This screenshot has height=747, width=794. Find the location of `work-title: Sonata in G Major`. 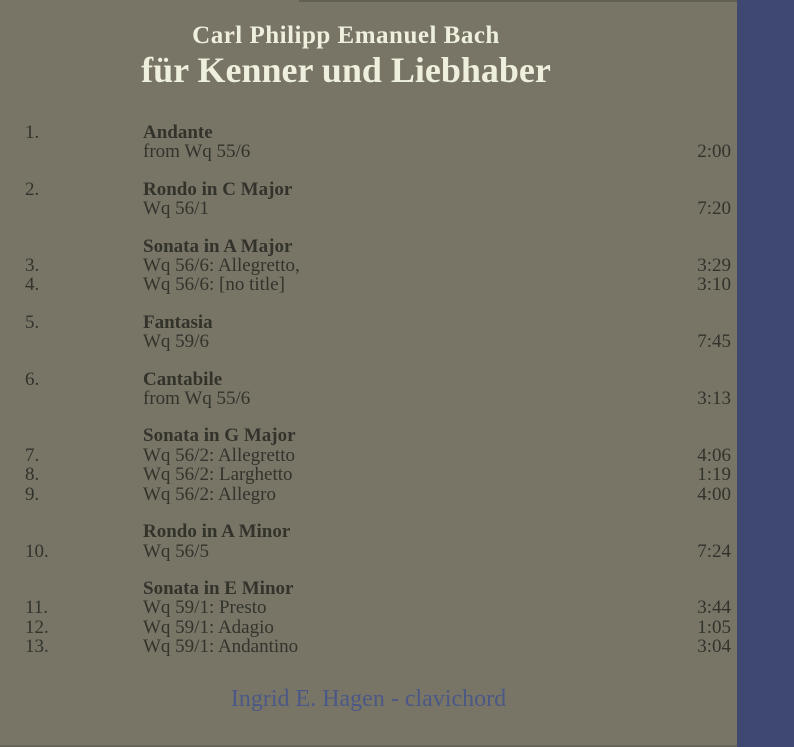

work-title: Sonata in G Major is located at coordinates (219, 436).